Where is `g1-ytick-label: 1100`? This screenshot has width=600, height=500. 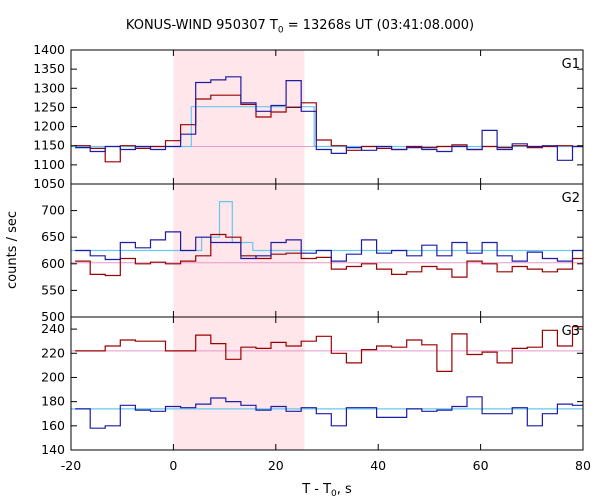
g1-ytick-label: 1100 is located at coordinates (49, 164).